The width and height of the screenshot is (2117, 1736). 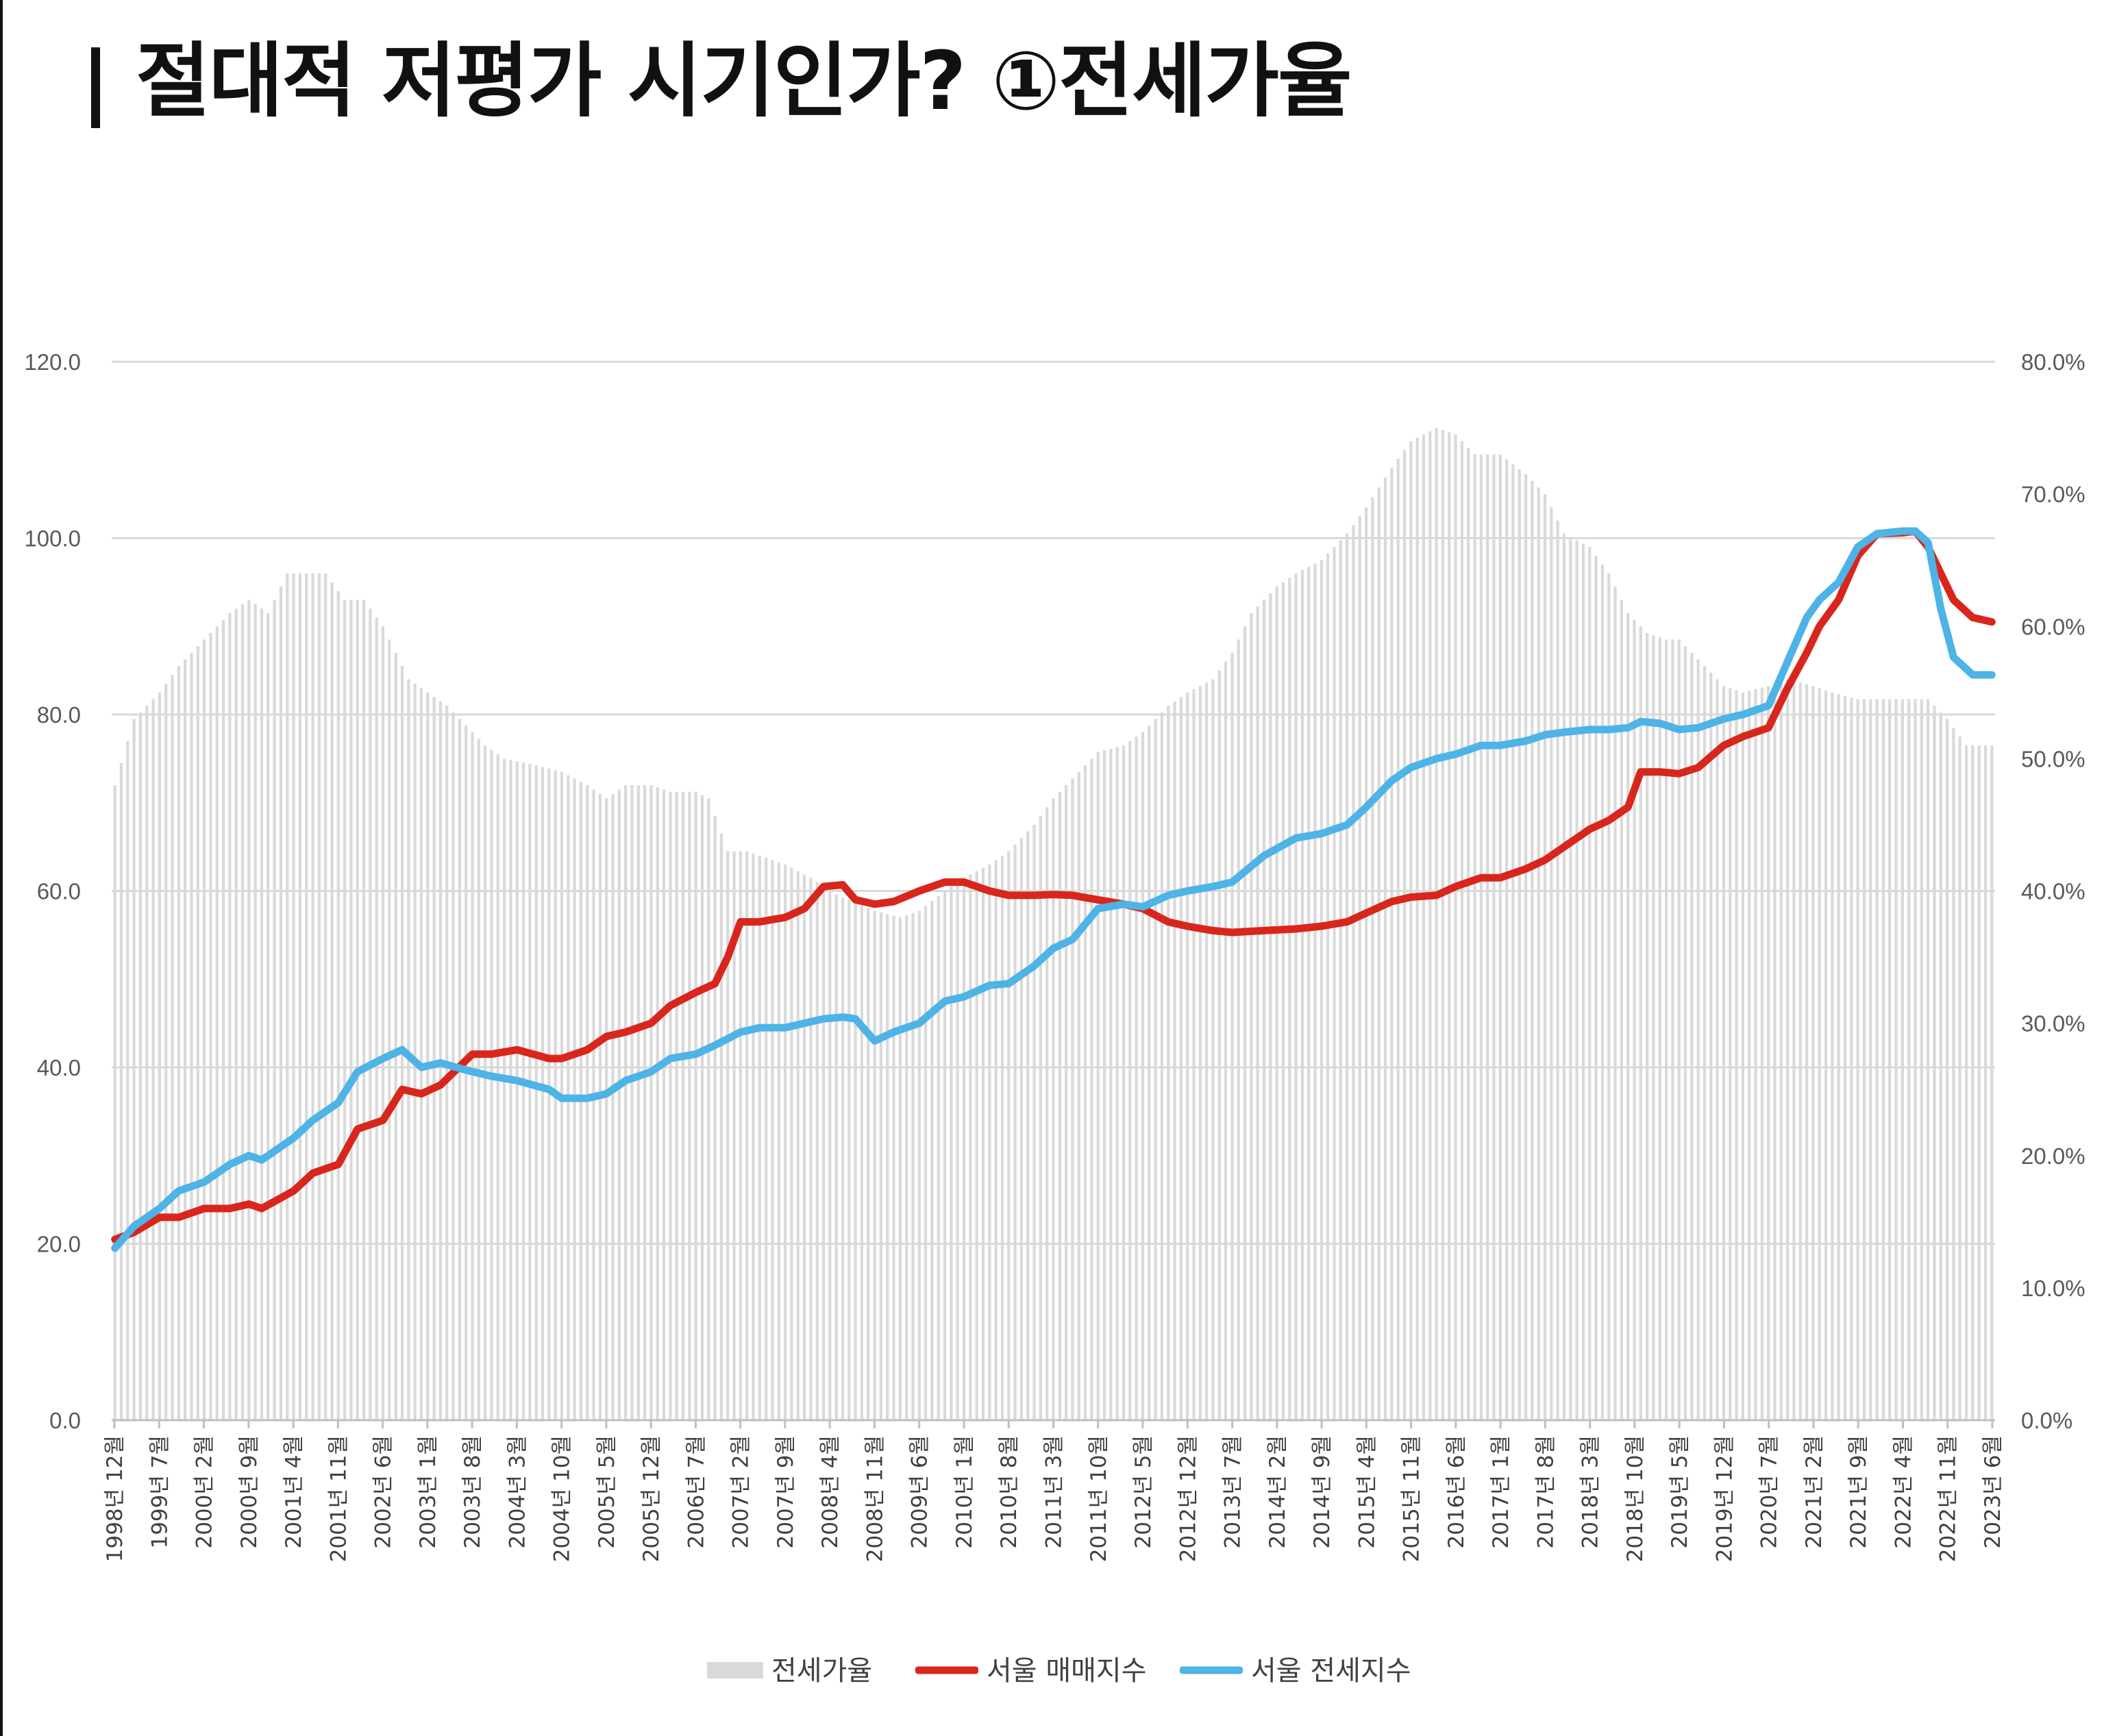 What do you see at coordinates (205, 1492) in the screenshot?
I see `x-tick-label: 2000년 2월` at bounding box center [205, 1492].